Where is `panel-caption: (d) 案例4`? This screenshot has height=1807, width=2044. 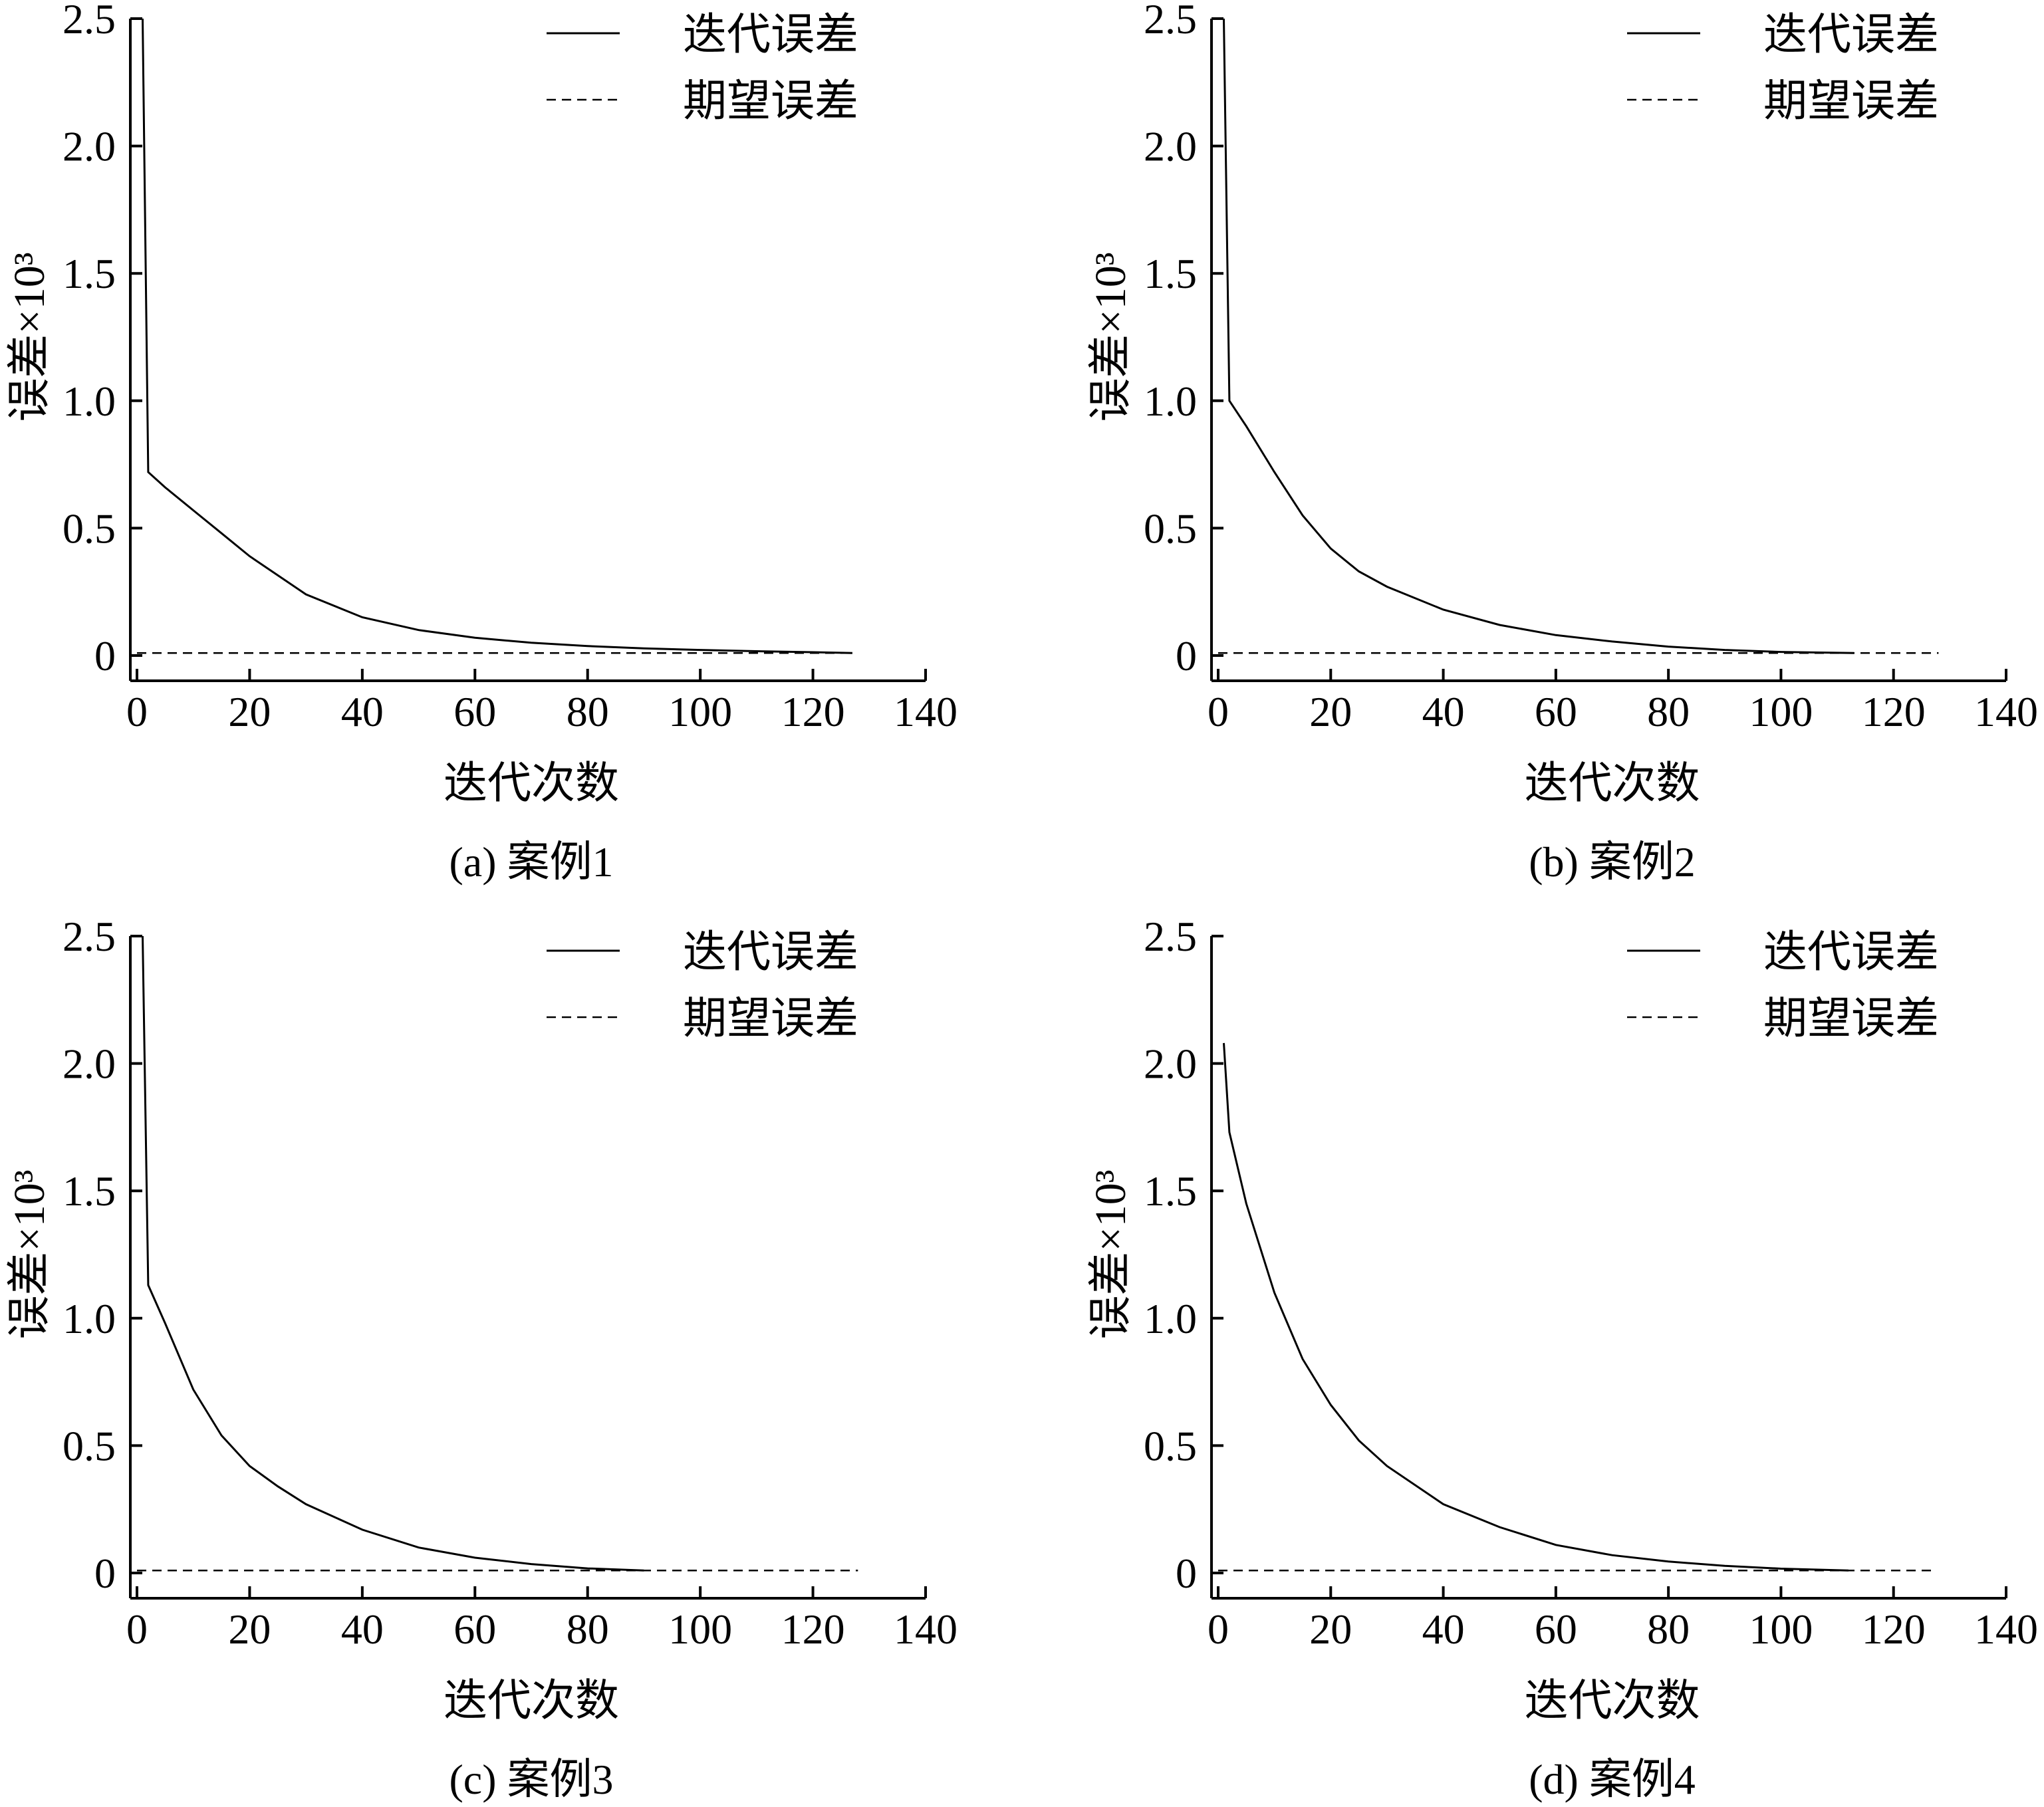 panel-caption: (d) 案例4 is located at coordinates (1612, 1779).